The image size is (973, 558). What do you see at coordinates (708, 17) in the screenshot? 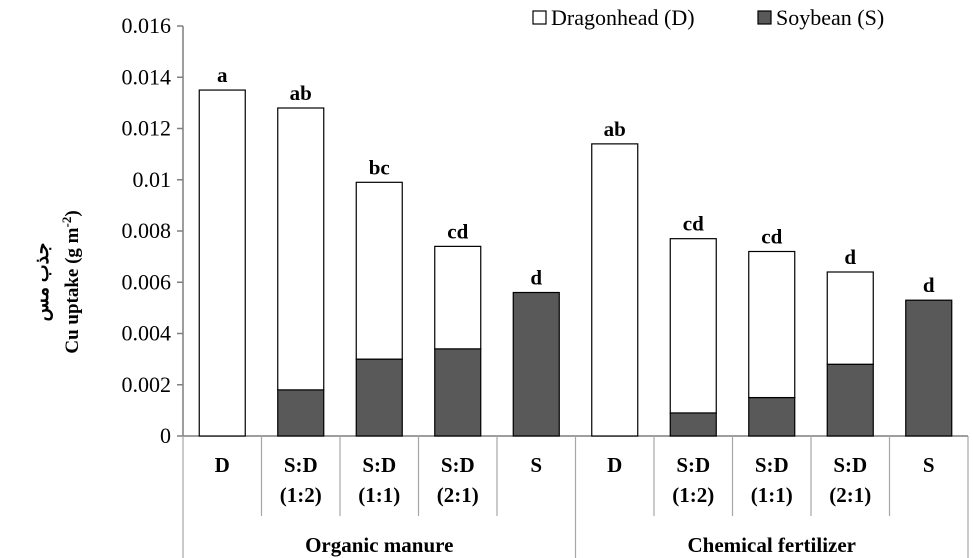
I see `legend: Dragonhead (D) Soybean (S)` at bounding box center [708, 17].